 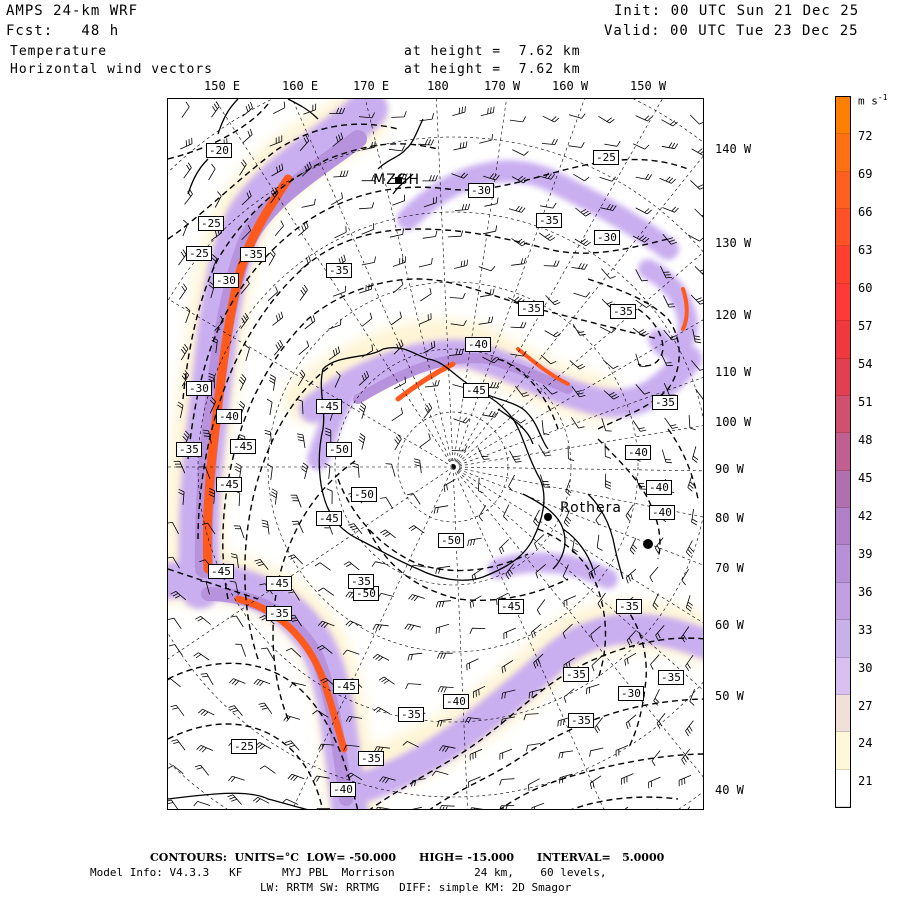 What do you see at coordinates (511, 606) in the screenshot?
I see `contour-label: -45` at bounding box center [511, 606].